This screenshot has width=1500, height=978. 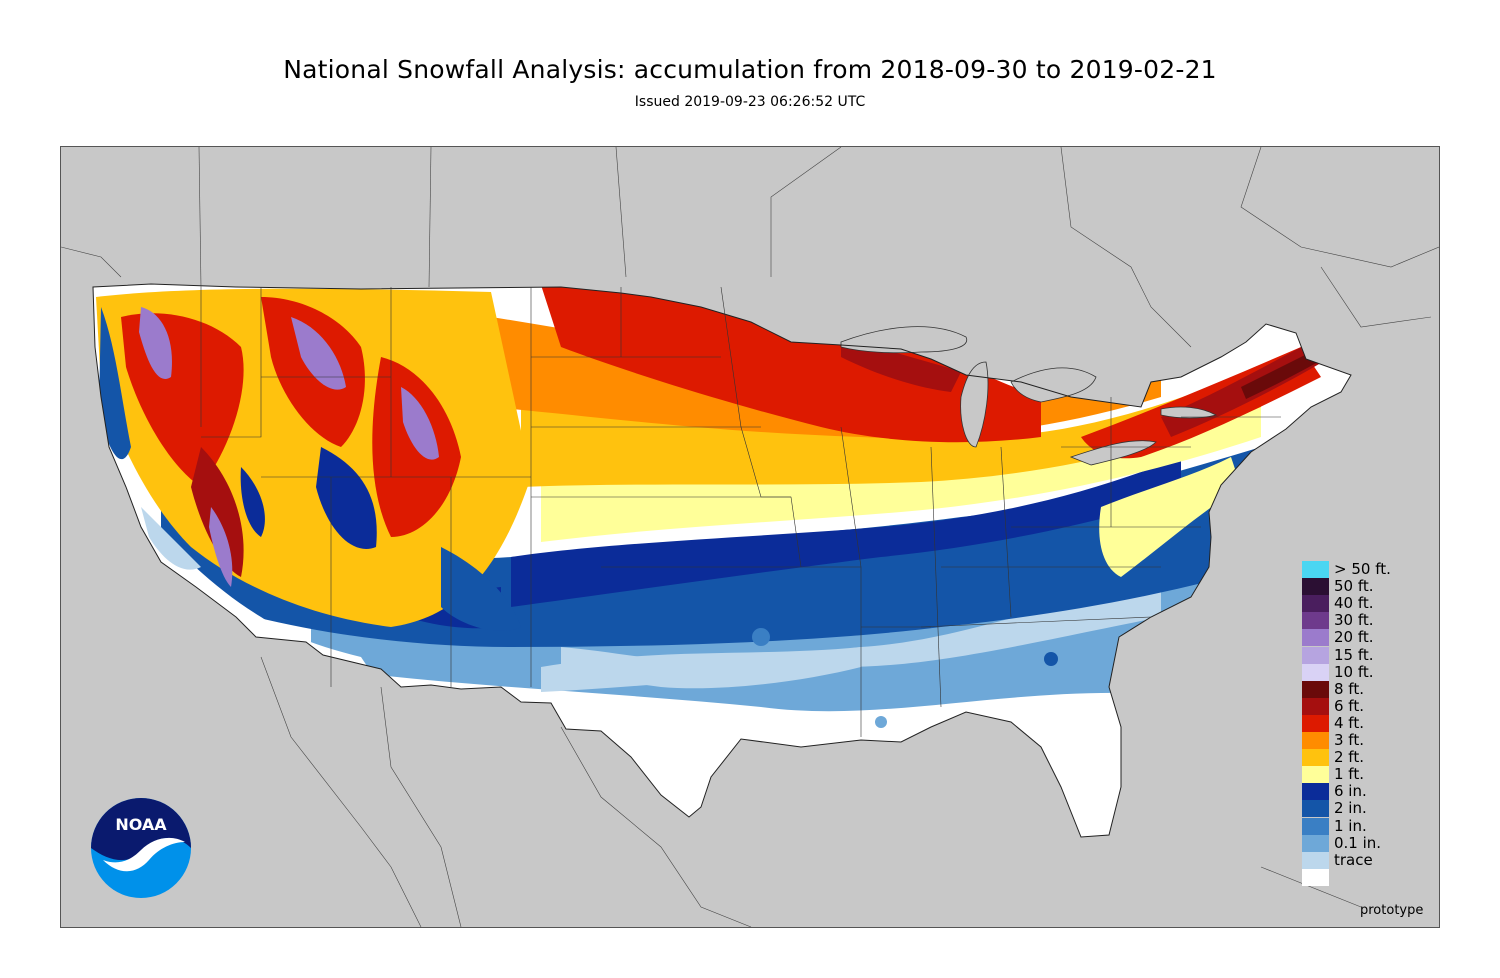 What do you see at coordinates (1372, 825) in the screenshot?
I see `legend-item: 1 in.` at bounding box center [1372, 825].